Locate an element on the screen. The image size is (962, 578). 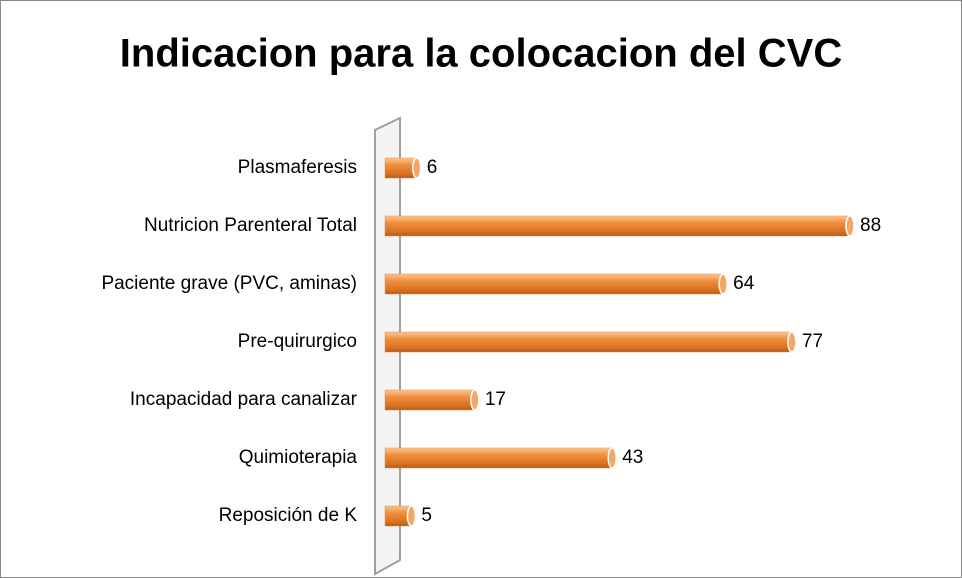
data-label: 5 is located at coordinates (426, 515).